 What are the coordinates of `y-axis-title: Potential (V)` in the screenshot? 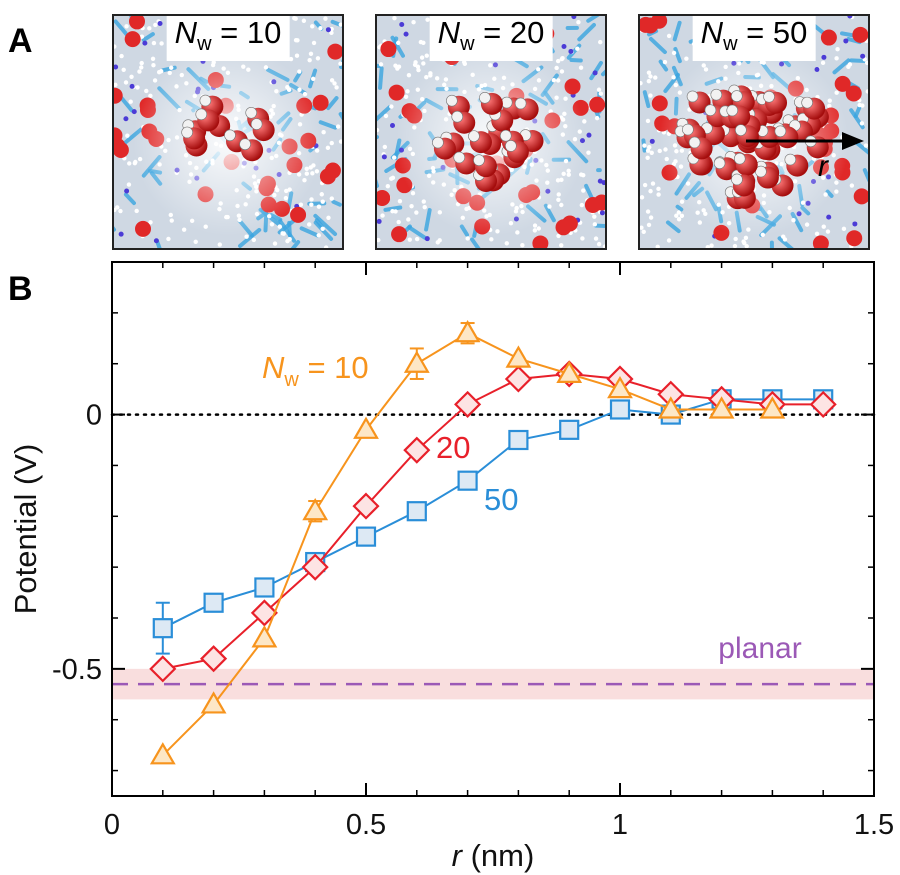 It's located at (25, 529).